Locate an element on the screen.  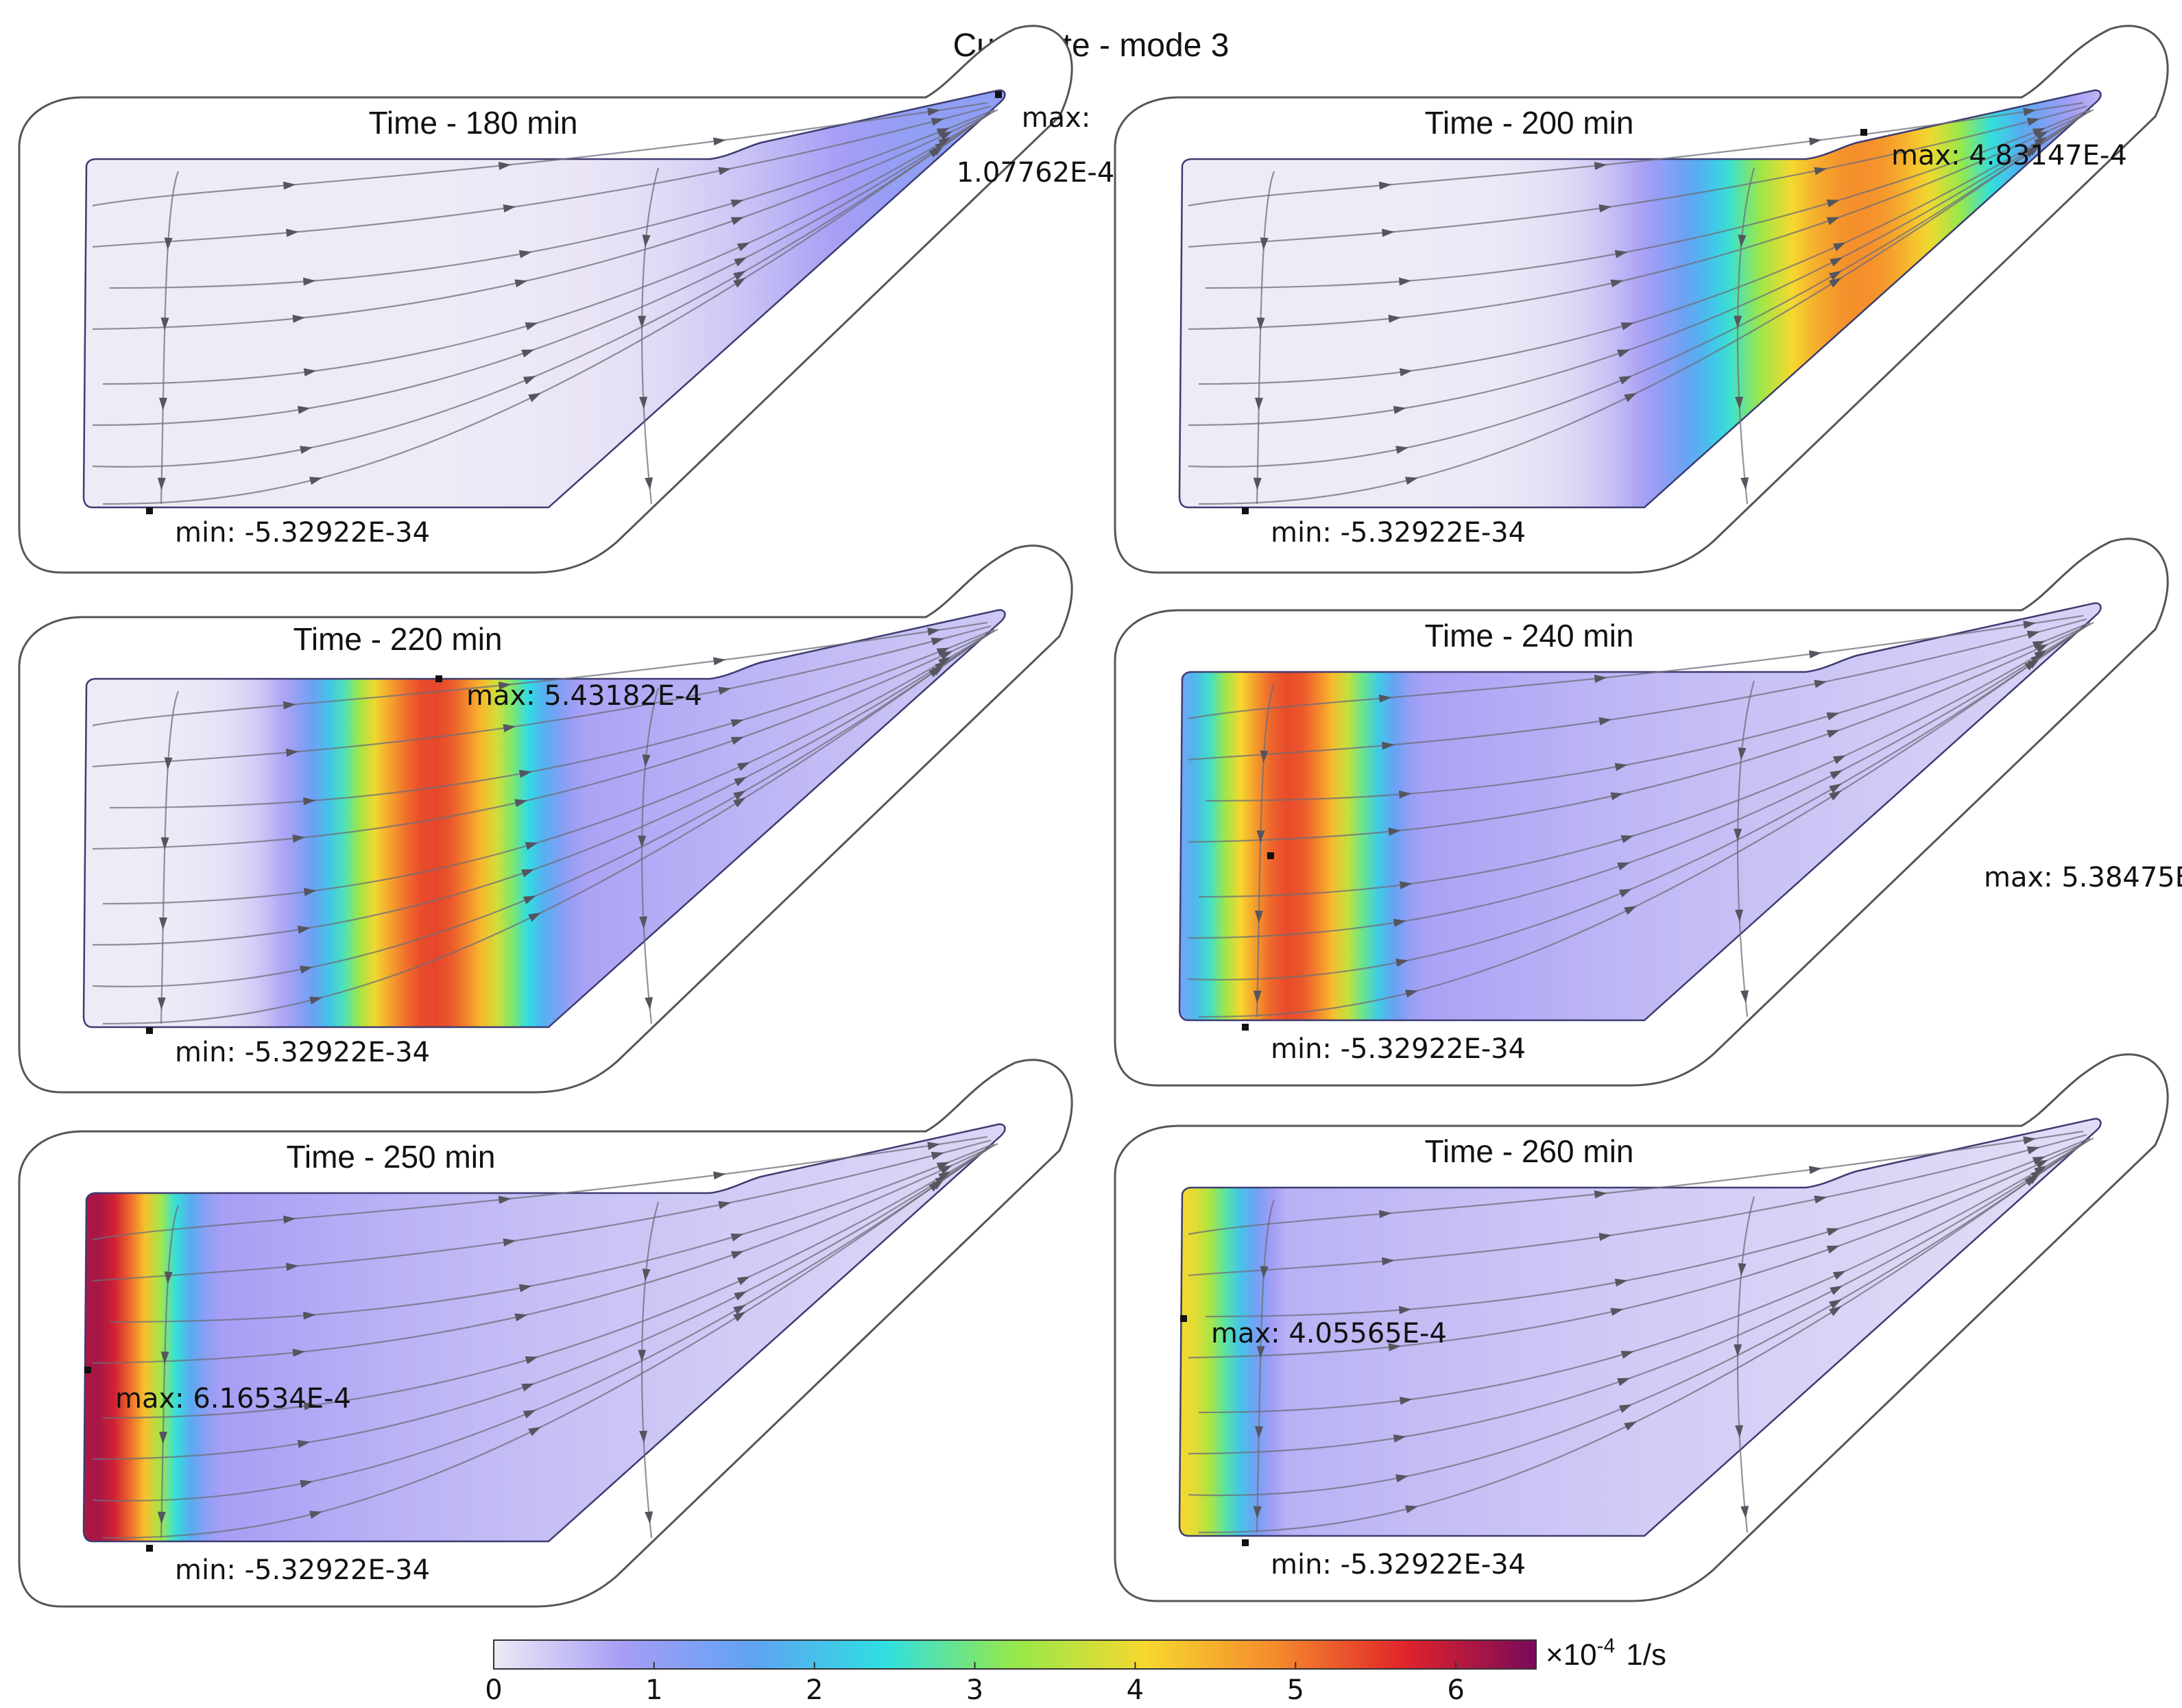
cure-rate-field is located at coordinates (1640, 299).